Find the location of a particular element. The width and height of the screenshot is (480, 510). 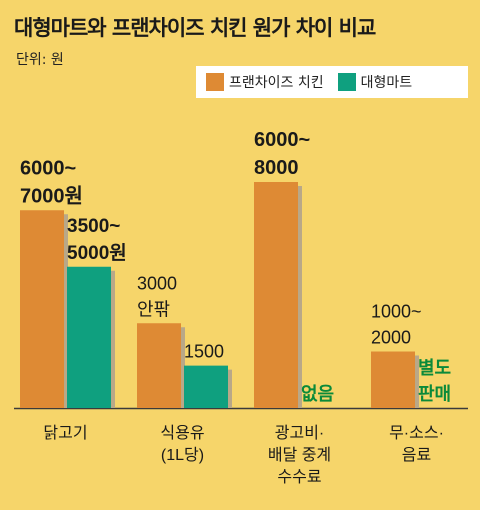

value-label-franchise-2-0: 6000~ is located at coordinates (282, 140).